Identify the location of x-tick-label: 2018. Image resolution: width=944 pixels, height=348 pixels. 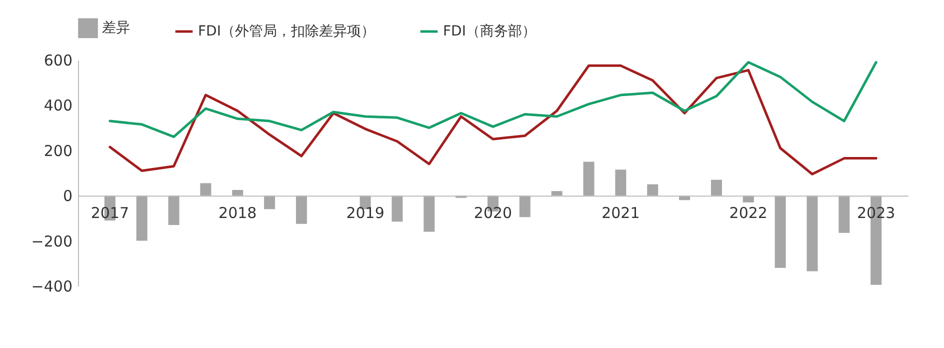
(237, 213).